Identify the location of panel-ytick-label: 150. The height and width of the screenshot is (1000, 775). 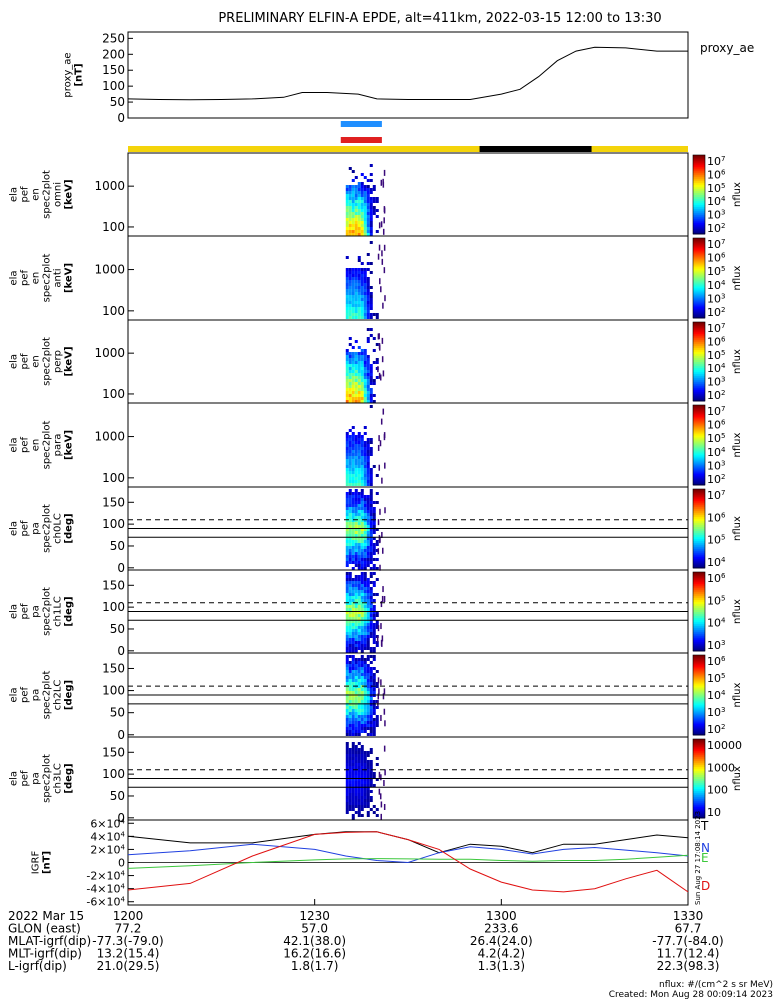
(113, 585).